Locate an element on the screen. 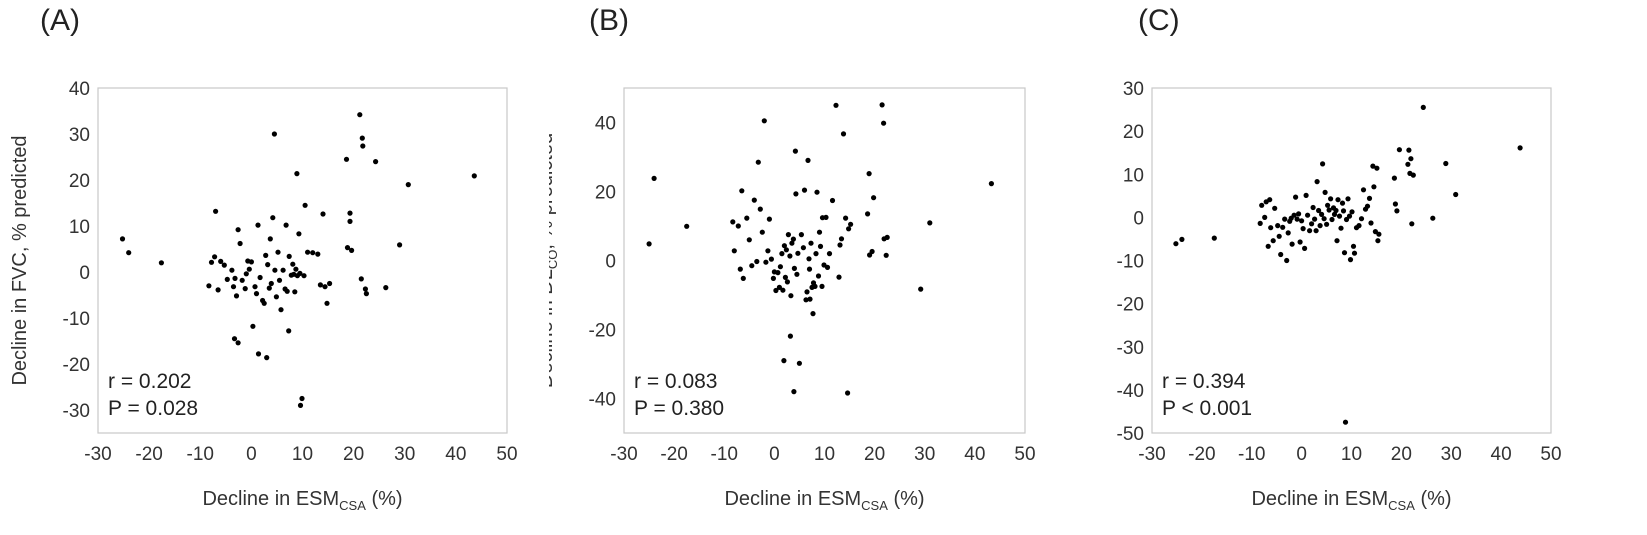 The image size is (1647, 535). x-tick-label: 50 is located at coordinates (506, 454).